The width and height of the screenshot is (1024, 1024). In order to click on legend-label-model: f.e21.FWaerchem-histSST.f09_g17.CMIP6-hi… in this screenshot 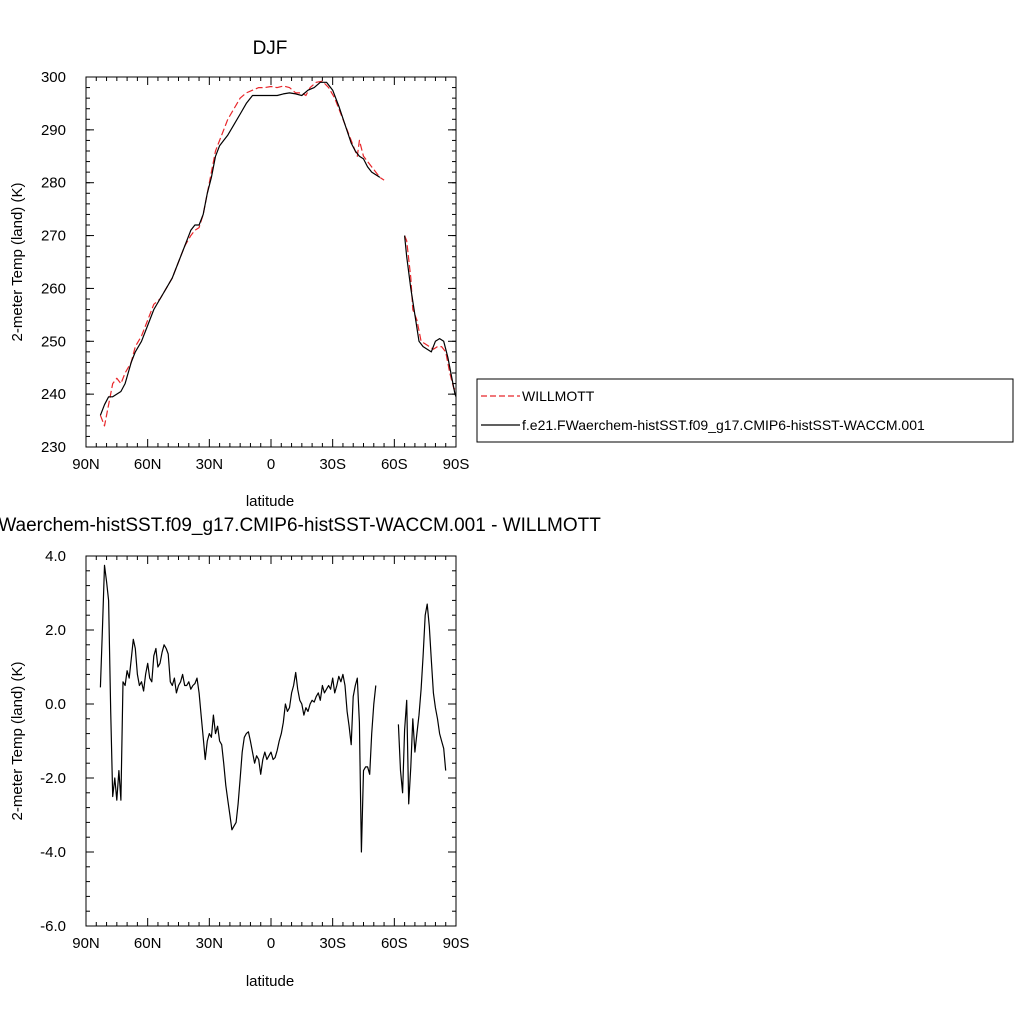, I will do `click(723, 425)`.